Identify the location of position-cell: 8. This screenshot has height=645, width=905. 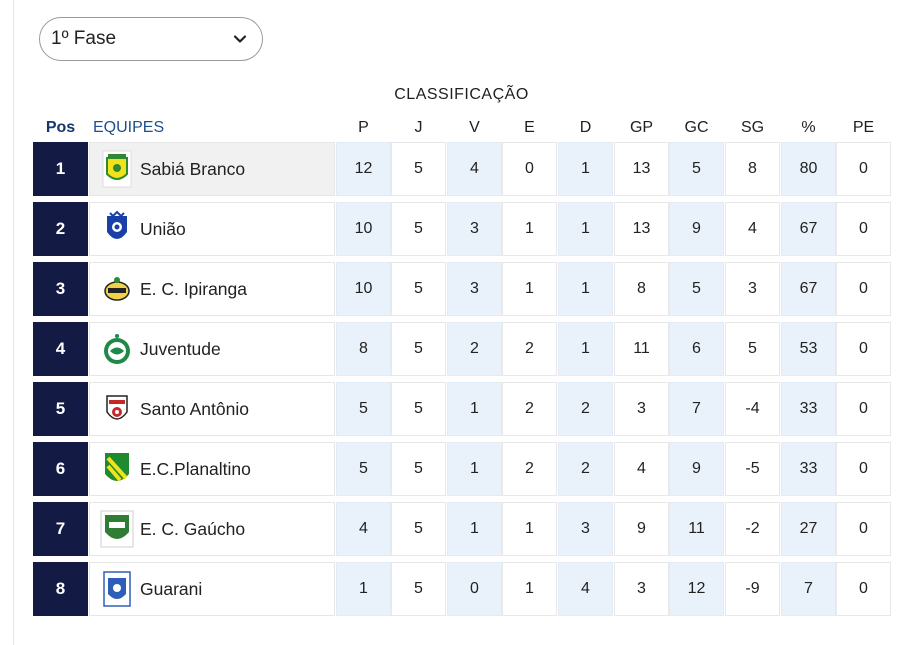
(60, 589).